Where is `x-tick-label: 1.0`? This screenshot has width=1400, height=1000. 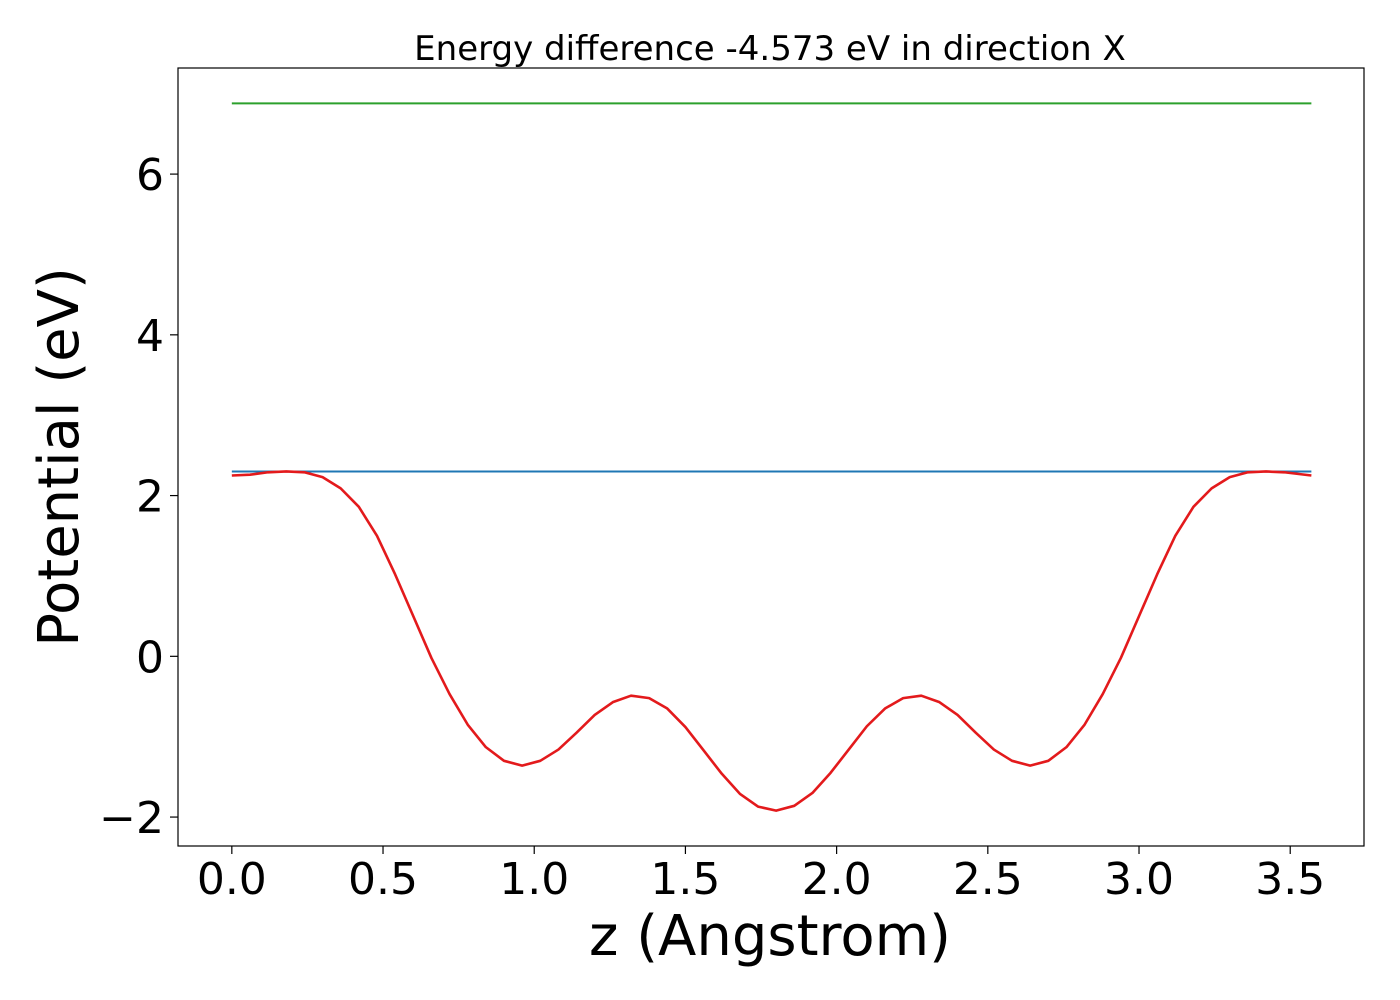 x-tick-label: 1.0 is located at coordinates (534, 879).